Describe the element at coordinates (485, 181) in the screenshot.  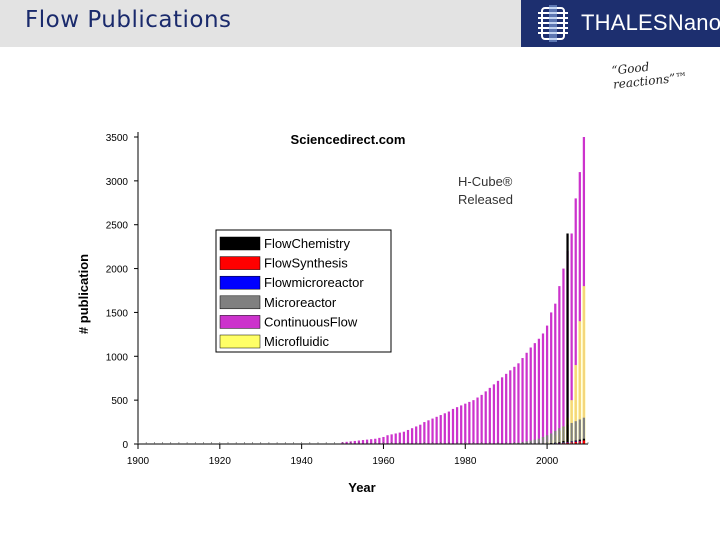
I see `annotation-line-1: H-Cube®` at that location.